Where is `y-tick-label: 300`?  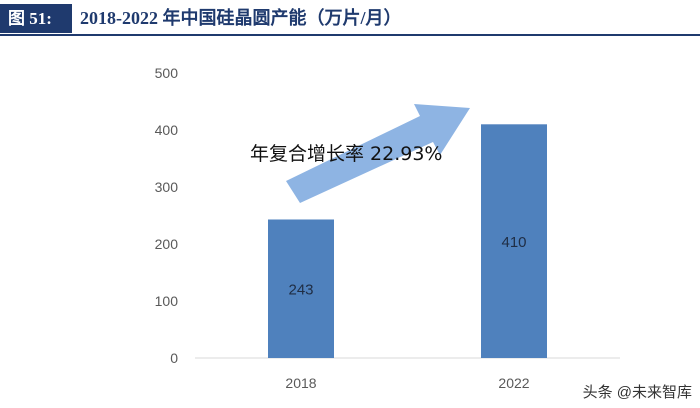
y-tick-label: 300 is located at coordinates (167, 187).